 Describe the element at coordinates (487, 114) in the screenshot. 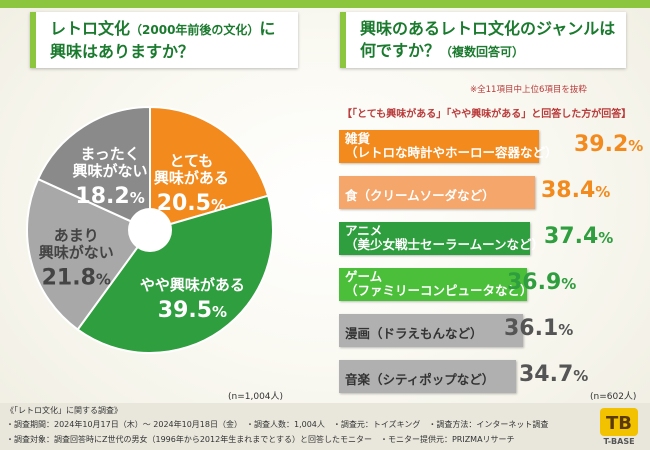

I see `respondent-subhead: 【「とても興味がある」「やや興味がある」と回答した方が回答】` at that location.